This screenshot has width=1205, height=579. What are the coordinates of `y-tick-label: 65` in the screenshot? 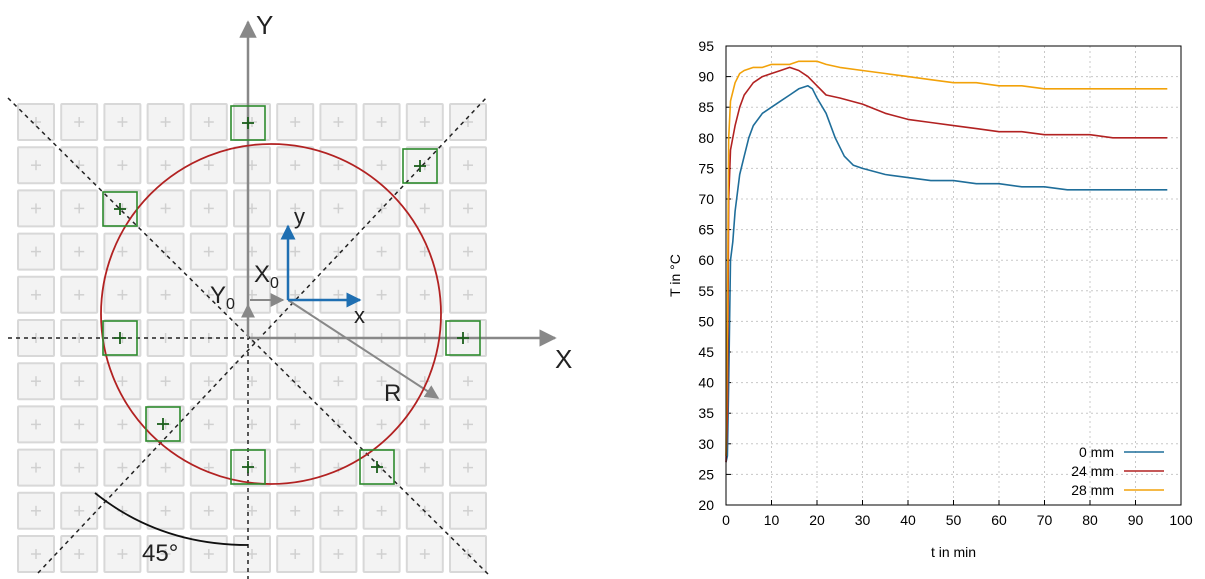 It's located at (706, 230).